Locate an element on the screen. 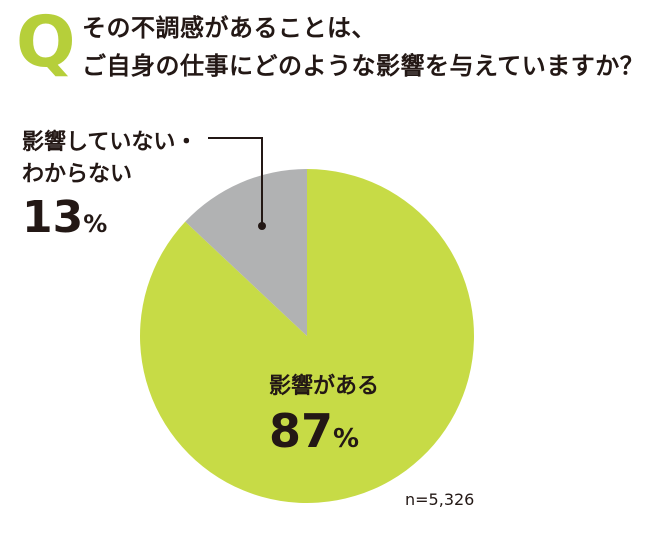  slice-value-no-impact: 13% is located at coordinates (64, 218).